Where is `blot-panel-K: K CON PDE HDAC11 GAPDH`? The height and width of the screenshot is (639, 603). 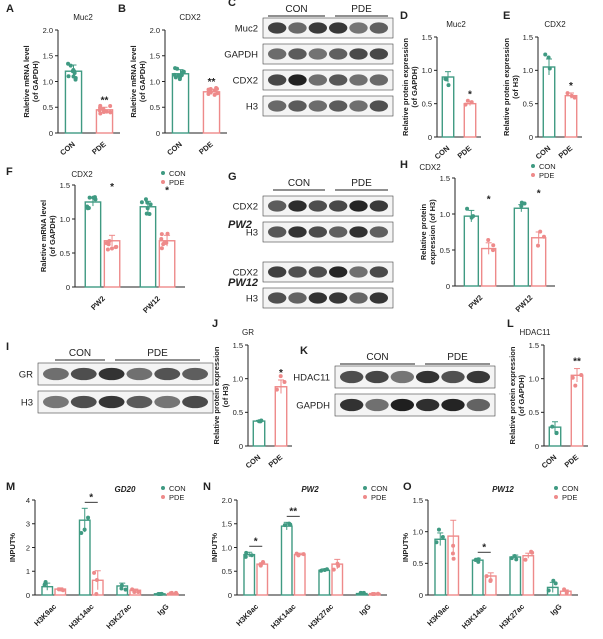 blot-panel-K: K CON PDE HDAC11 GAPDH is located at coordinates (394, 381).